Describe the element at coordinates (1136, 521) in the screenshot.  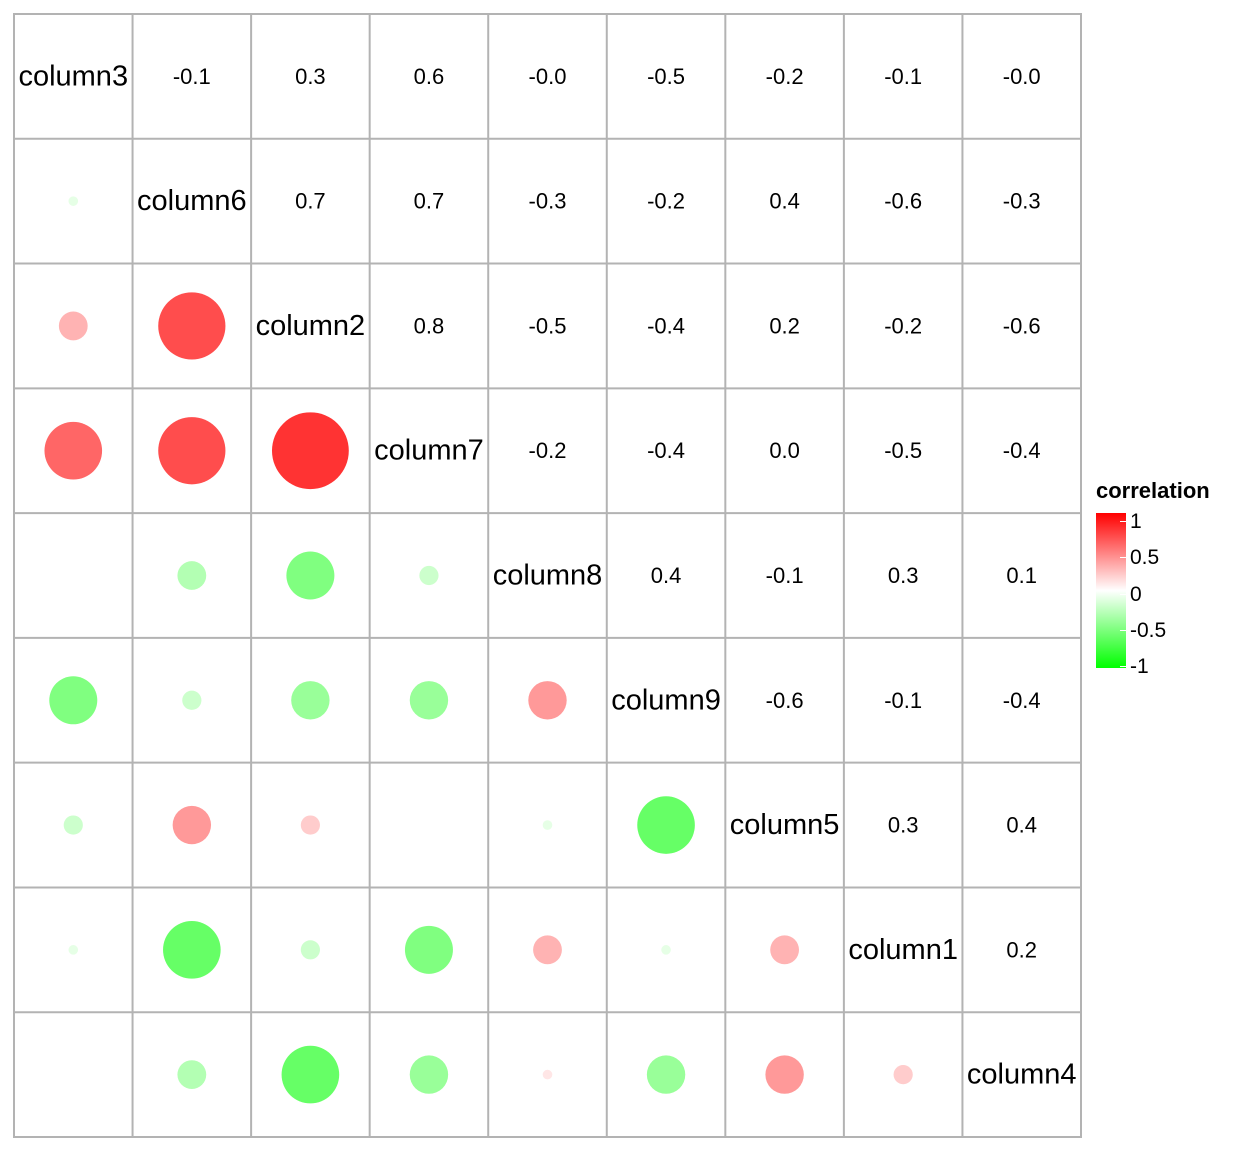
I see `legend-label: 1` at that location.